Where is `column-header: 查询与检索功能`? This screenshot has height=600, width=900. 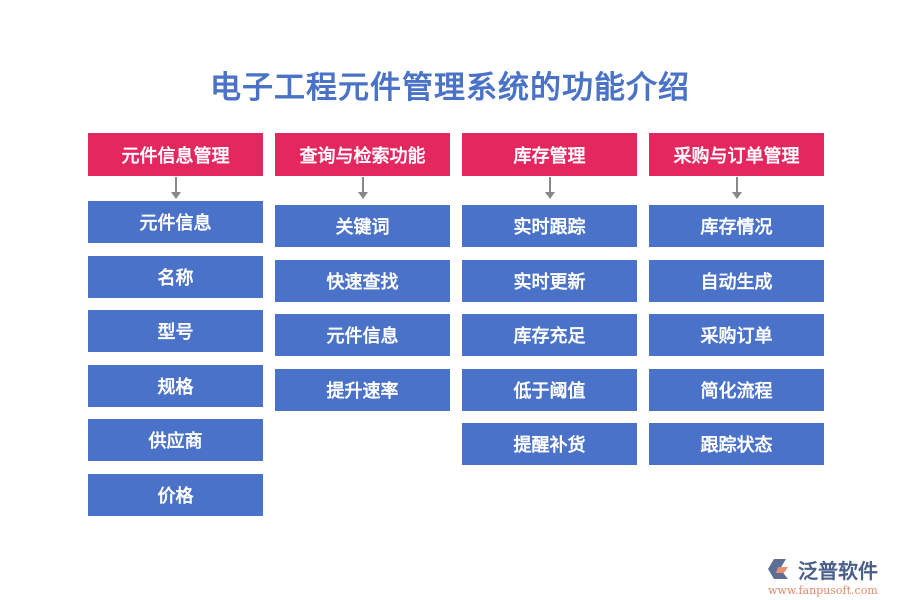
column-header: 查询与检索功能 is located at coordinates (362, 154).